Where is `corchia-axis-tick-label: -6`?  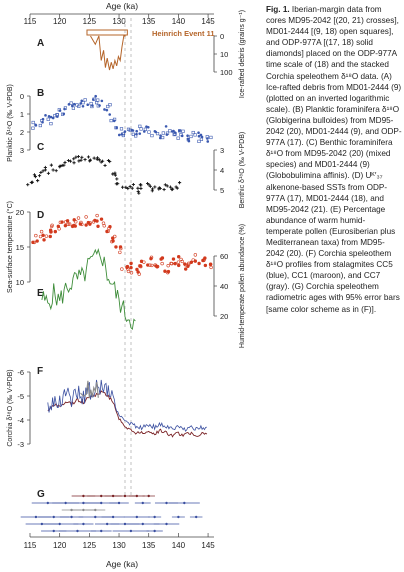 corchia-axis-tick-label: -6 is located at coordinates (20, 372).